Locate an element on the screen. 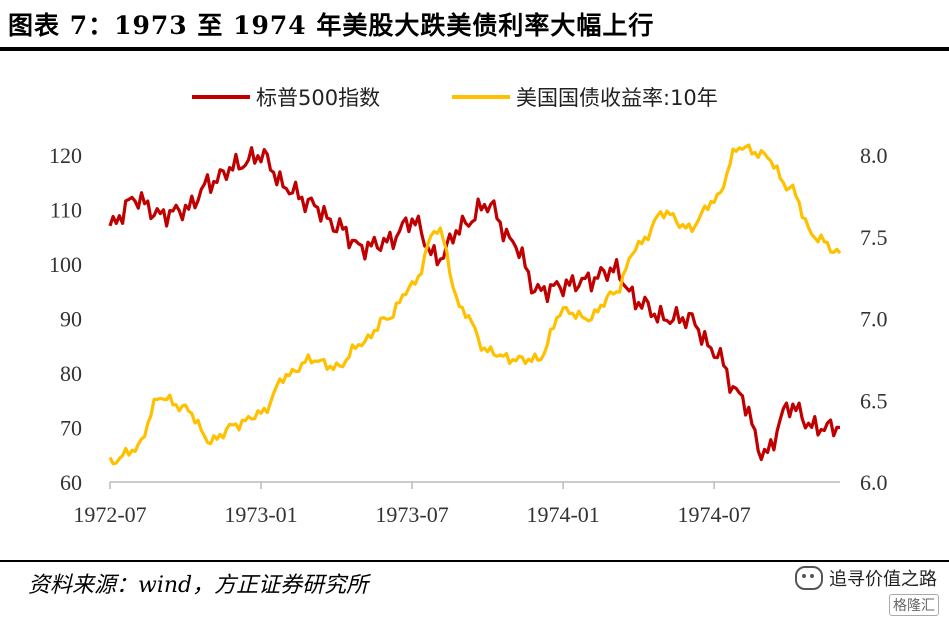  y-left-tick-label: 120 is located at coordinates (65, 155).